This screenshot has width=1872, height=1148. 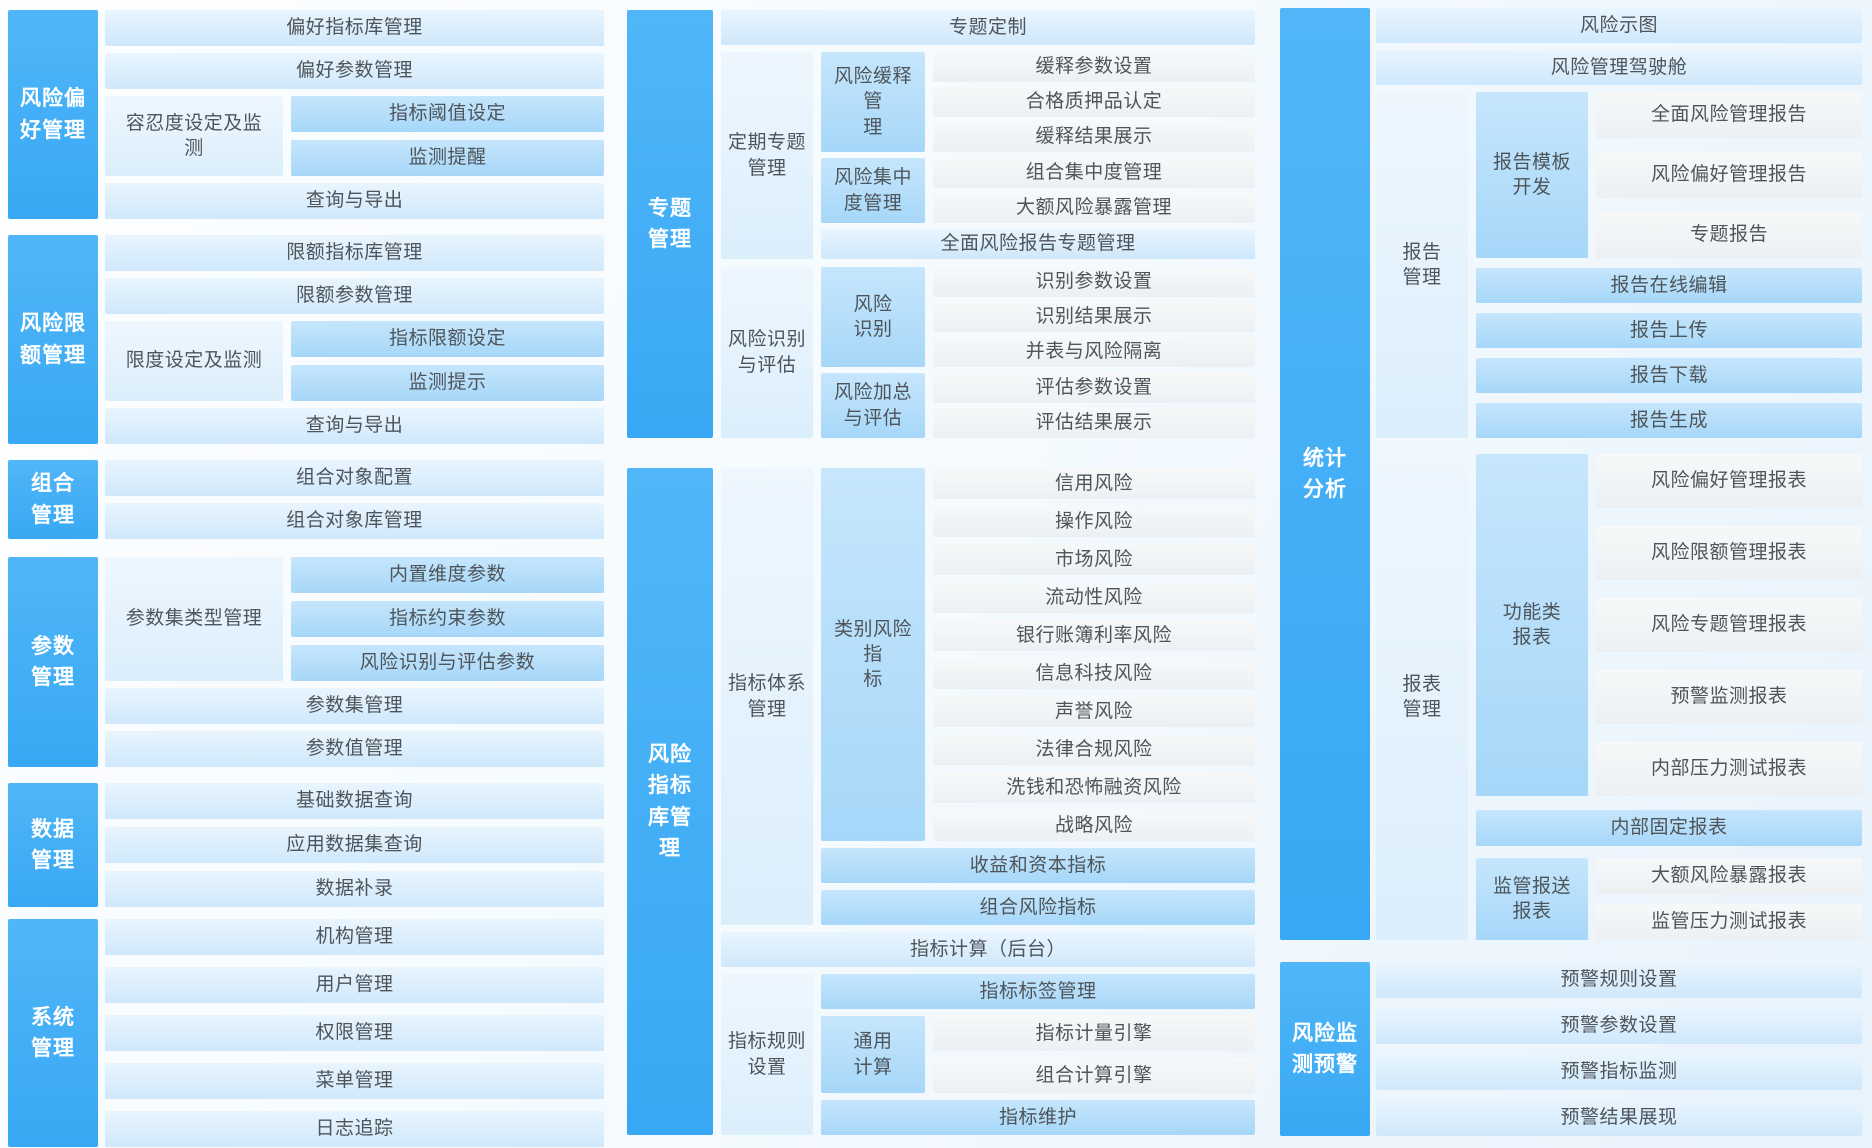 What do you see at coordinates (873, 317) in the screenshot?
I see `subgroup-label: 风险 识别` at bounding box center [873, 317].